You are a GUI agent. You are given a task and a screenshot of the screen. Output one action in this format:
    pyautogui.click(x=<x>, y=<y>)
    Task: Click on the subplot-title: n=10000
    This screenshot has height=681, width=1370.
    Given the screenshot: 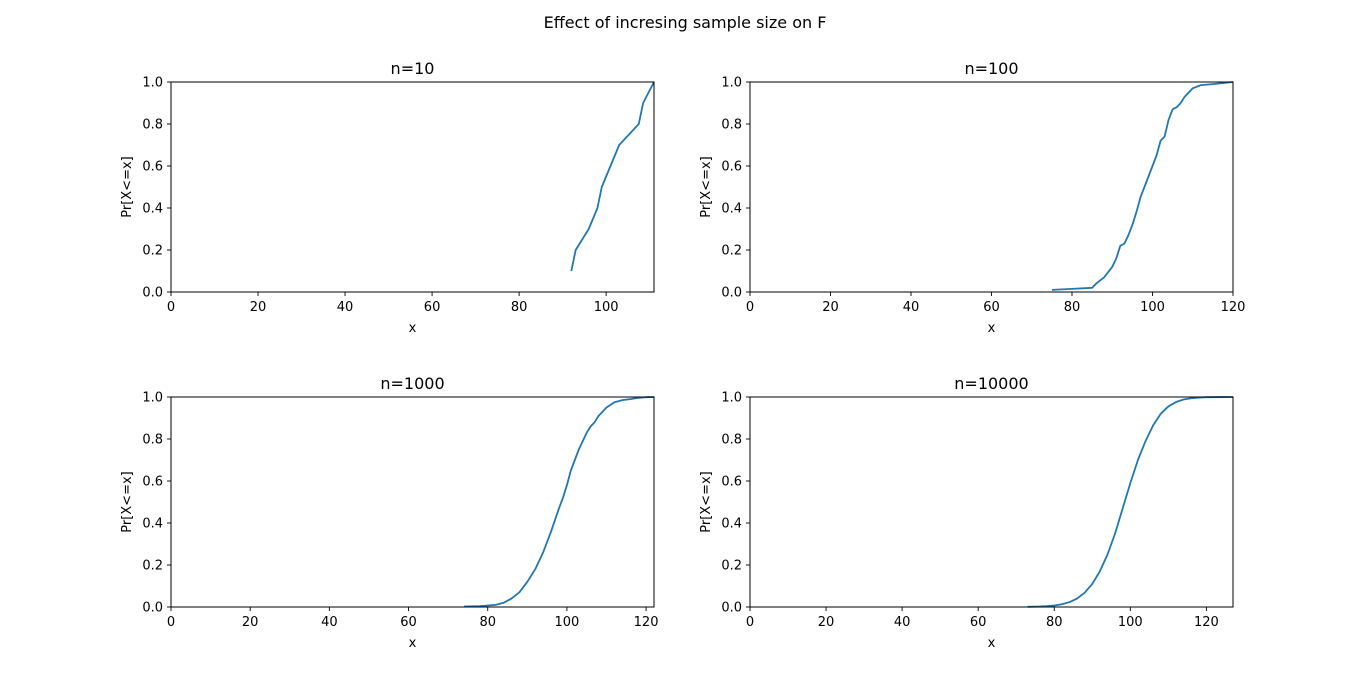 What is the action you would take?
    pyautogui.click(x=991, y=383)
    